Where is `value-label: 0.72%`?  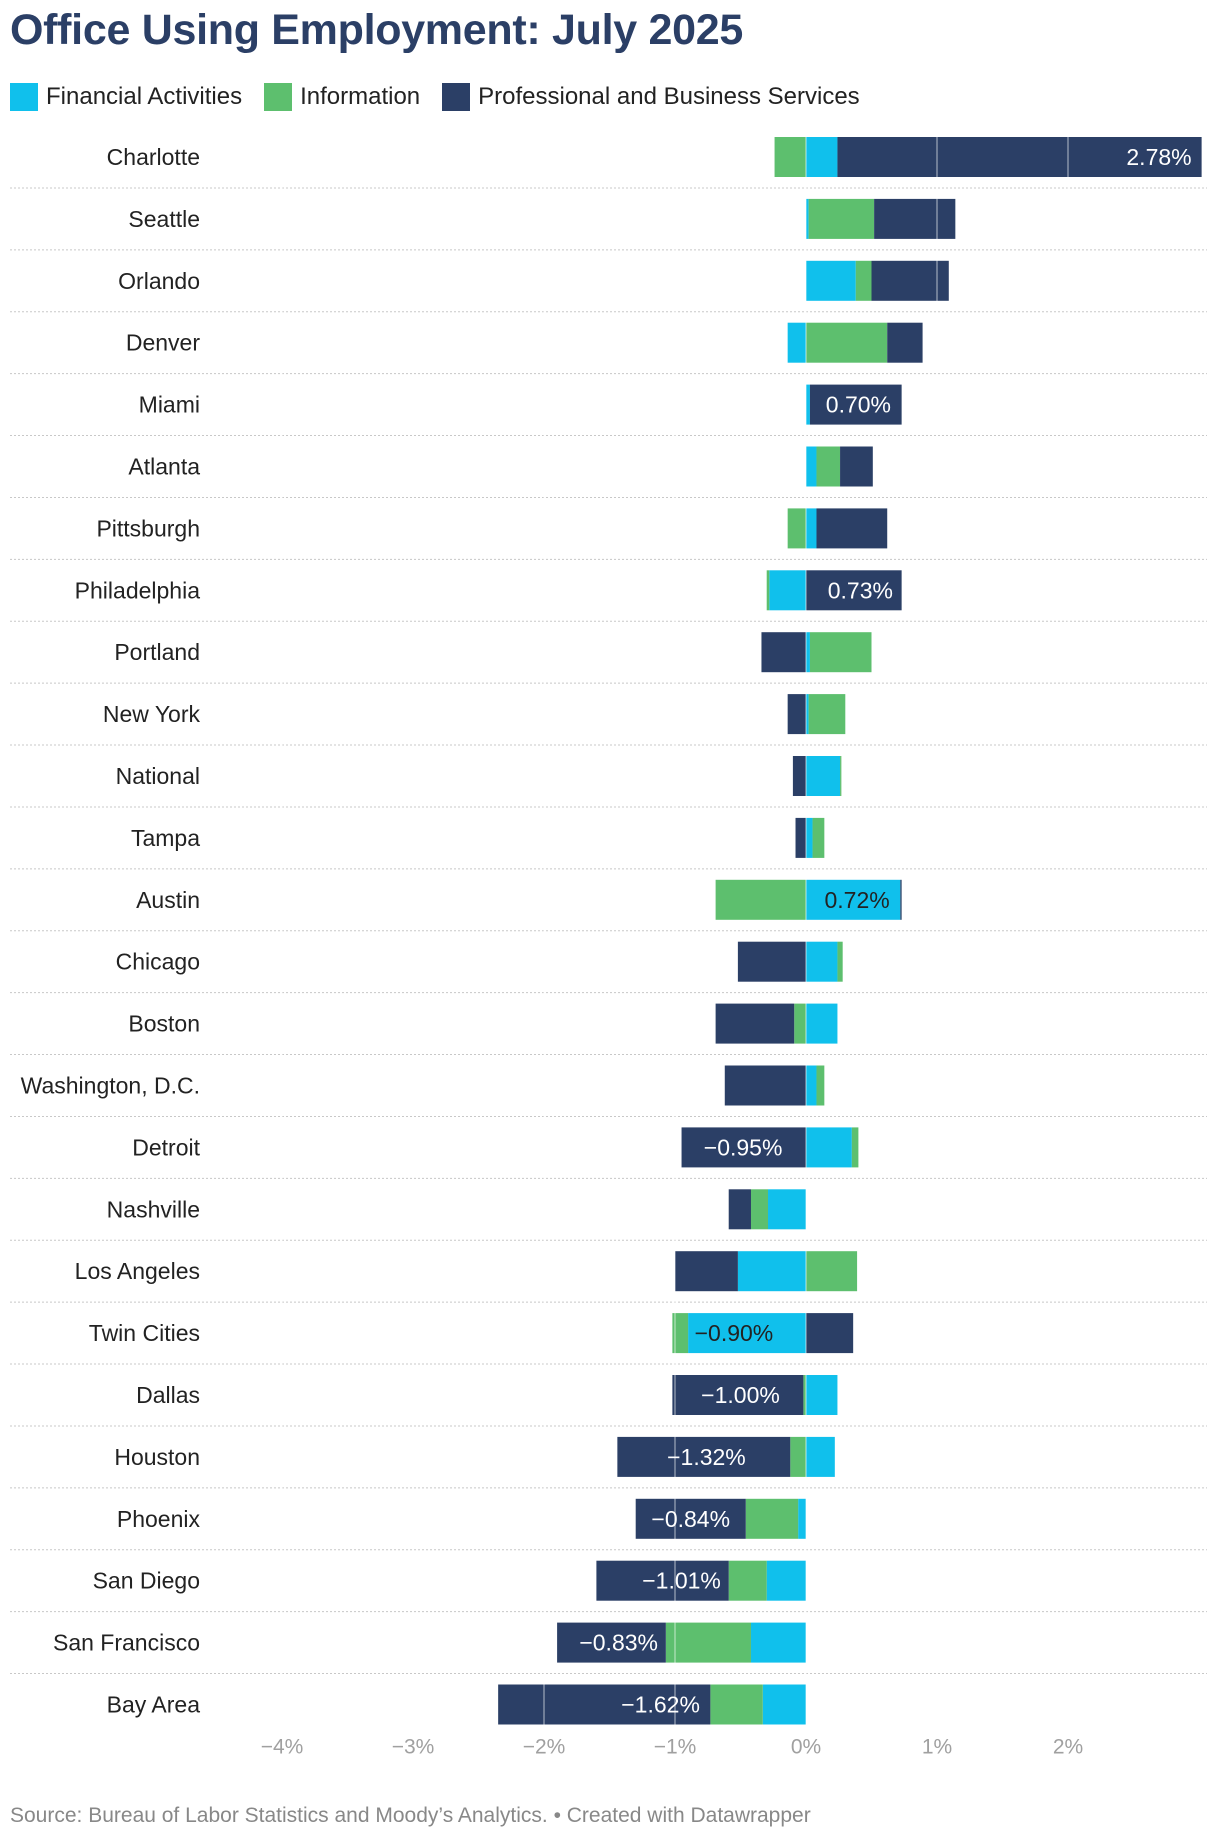
value-label: 0.72% is located at coordinates (856, 900).